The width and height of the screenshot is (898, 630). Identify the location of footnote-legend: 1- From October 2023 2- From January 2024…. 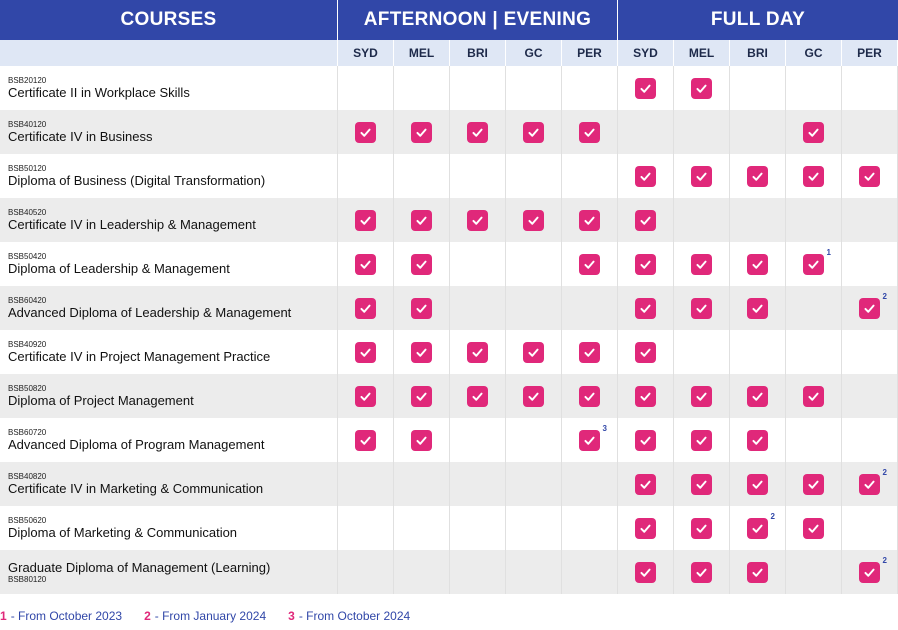
(205, 616).